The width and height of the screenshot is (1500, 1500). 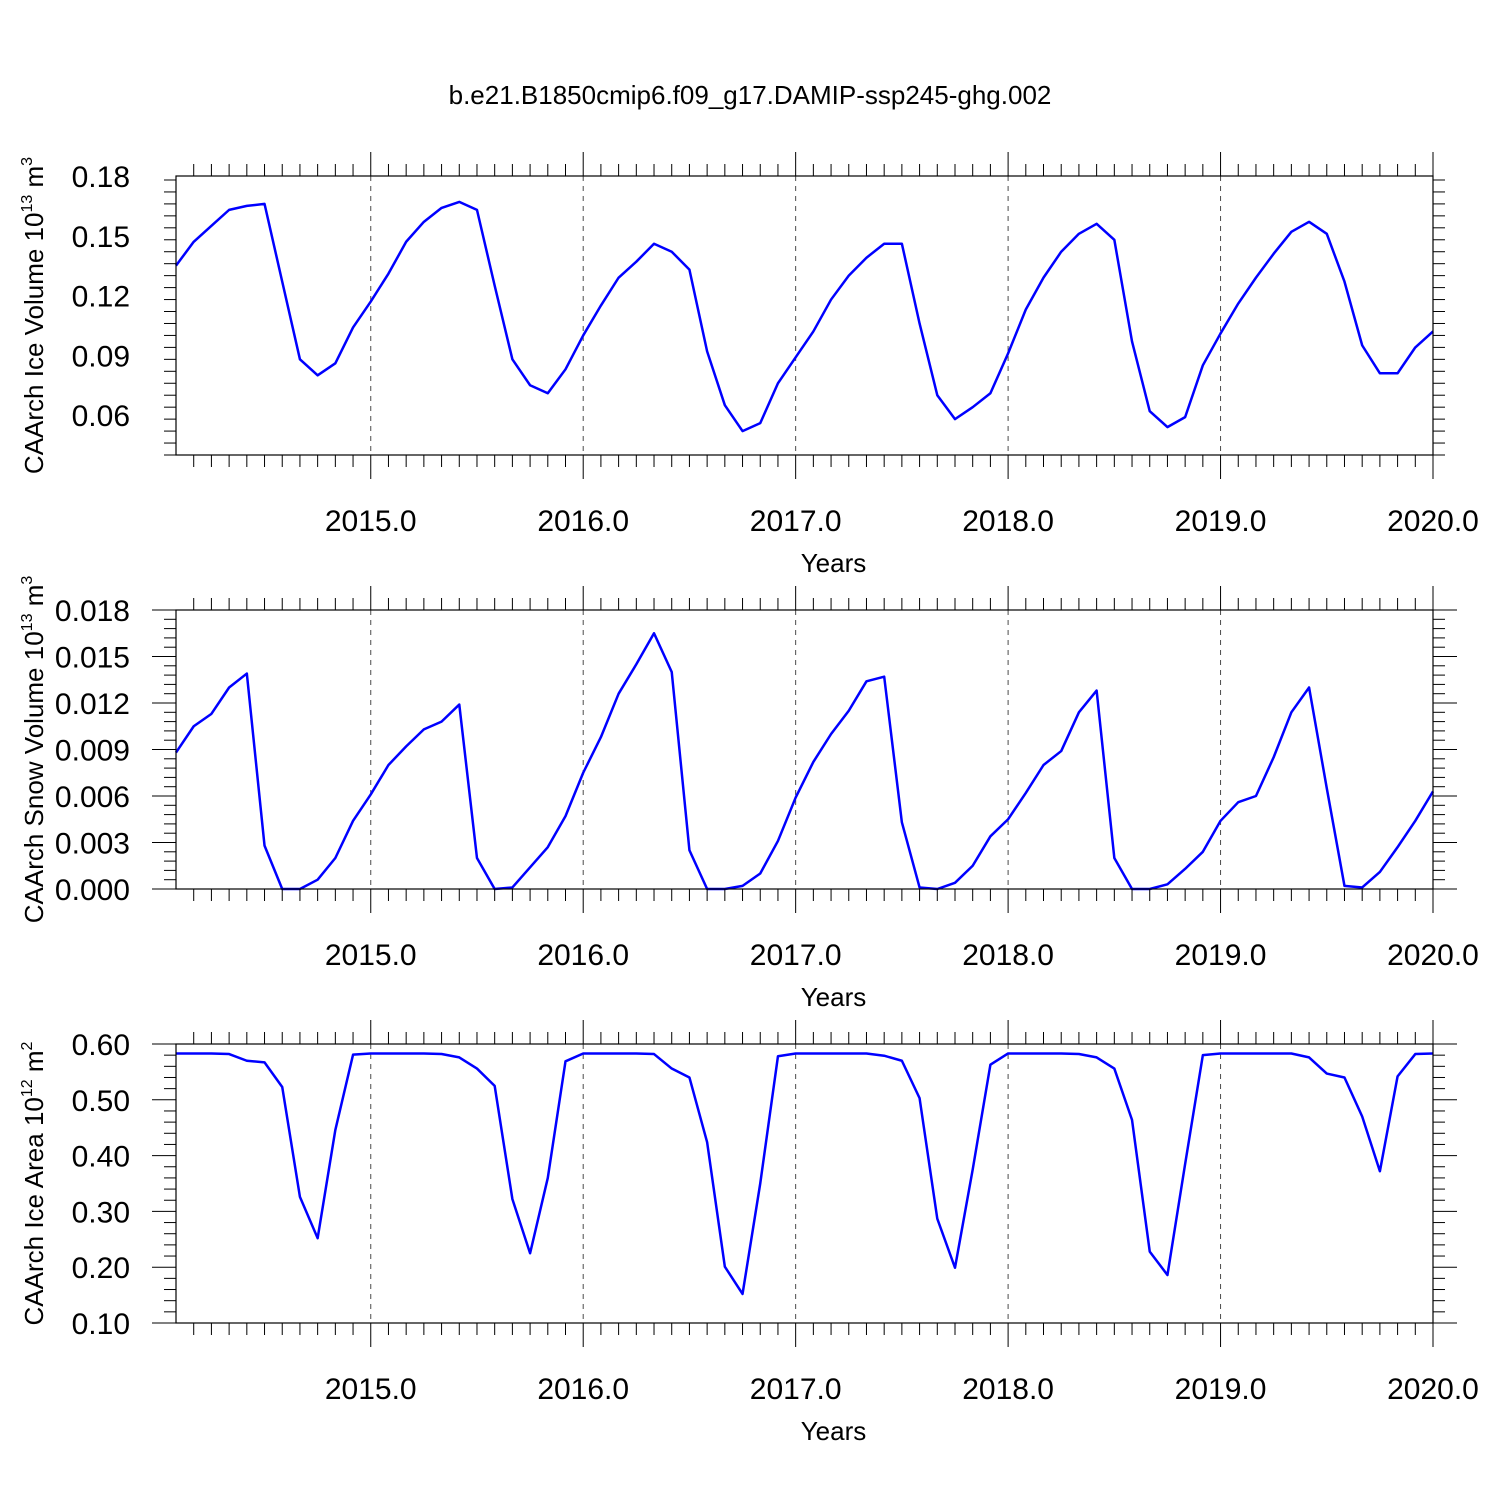 What do you see at coordinates (92, 751) in the screenshot?
I see `y-tick-label-snow-volume-3: 0.009` at bounding box center [92, 751].